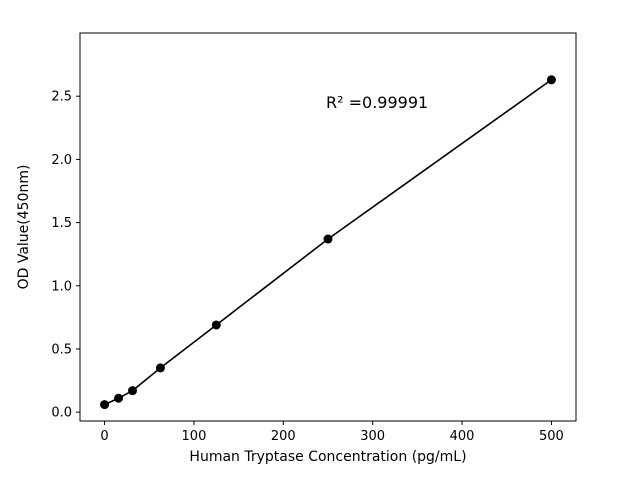  Describe the element at coordinates (24, 227) in the screenshot. I see `y-axis-label: OD Value(450nm)` at that location.